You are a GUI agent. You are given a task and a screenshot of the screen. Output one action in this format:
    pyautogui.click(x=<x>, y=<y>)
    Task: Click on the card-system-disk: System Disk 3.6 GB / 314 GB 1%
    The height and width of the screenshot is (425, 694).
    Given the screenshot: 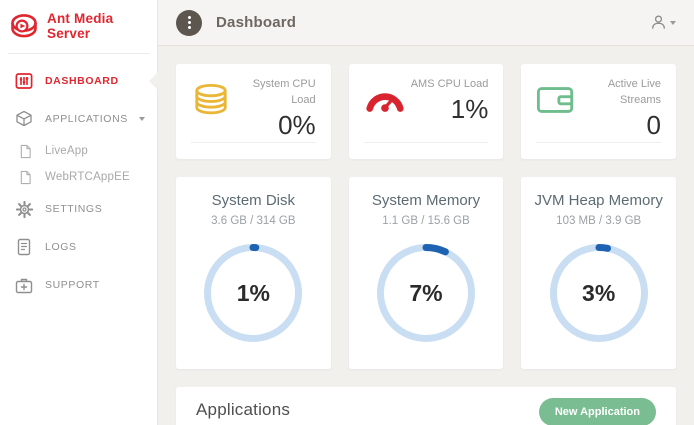 What is the action you would take?
    pyautogui.click(x=253, y=273)
    